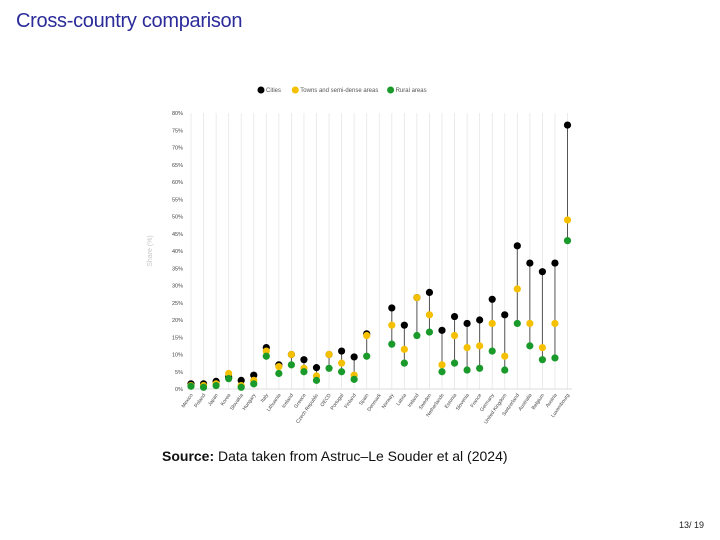 This screenshot has width=720, height=540. Describe the element at coordinates (388, 401) in the screenshot. I see `x-tick-label: Norway` at that location.